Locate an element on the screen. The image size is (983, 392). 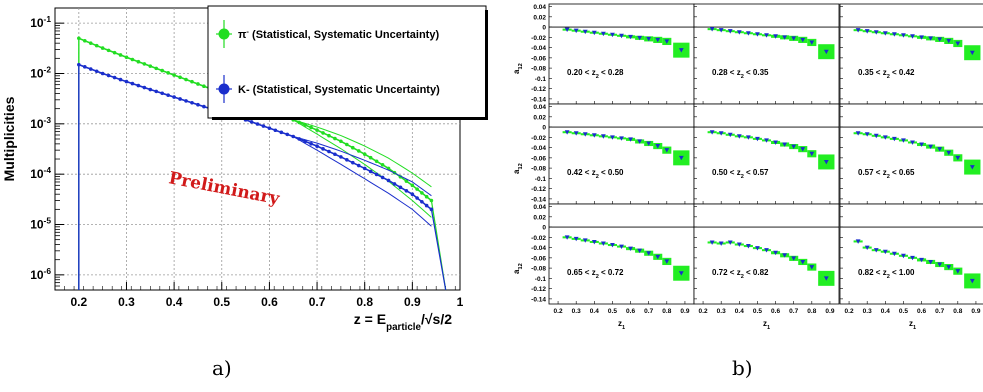
pion-legend-marker is located at coordinates (224, 34).